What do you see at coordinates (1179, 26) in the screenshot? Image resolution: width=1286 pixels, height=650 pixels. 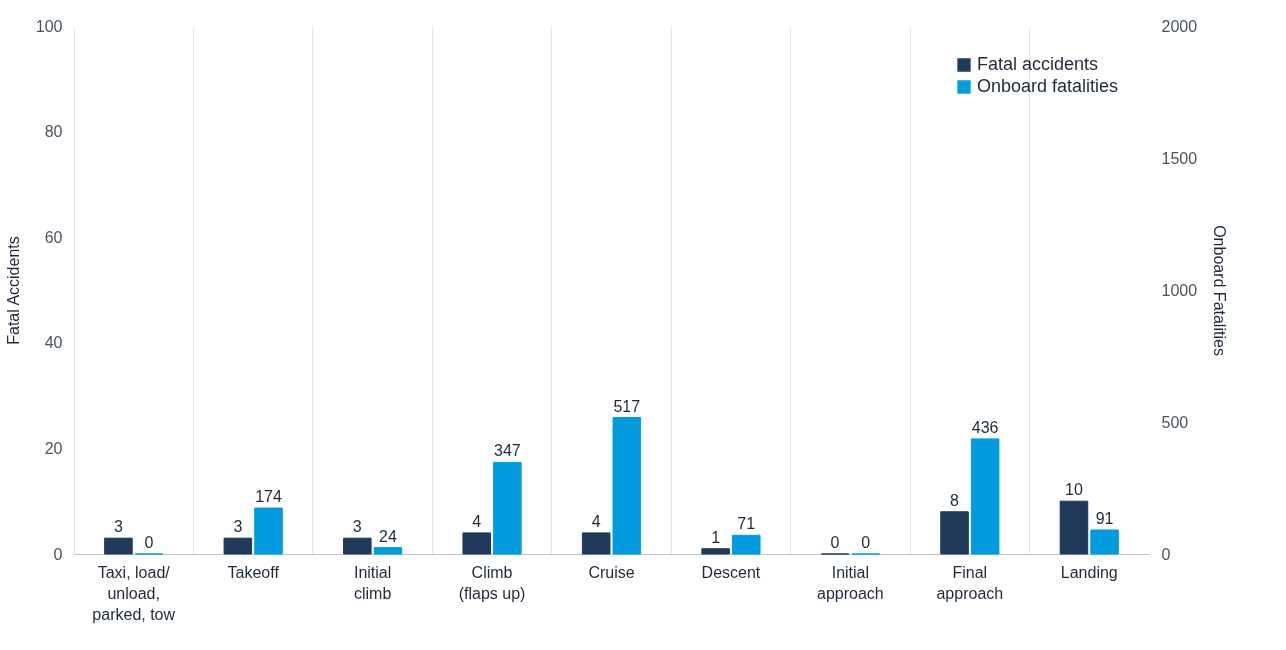 I see `y2-tick-label: 2000` at bounding box center [1179, 26].